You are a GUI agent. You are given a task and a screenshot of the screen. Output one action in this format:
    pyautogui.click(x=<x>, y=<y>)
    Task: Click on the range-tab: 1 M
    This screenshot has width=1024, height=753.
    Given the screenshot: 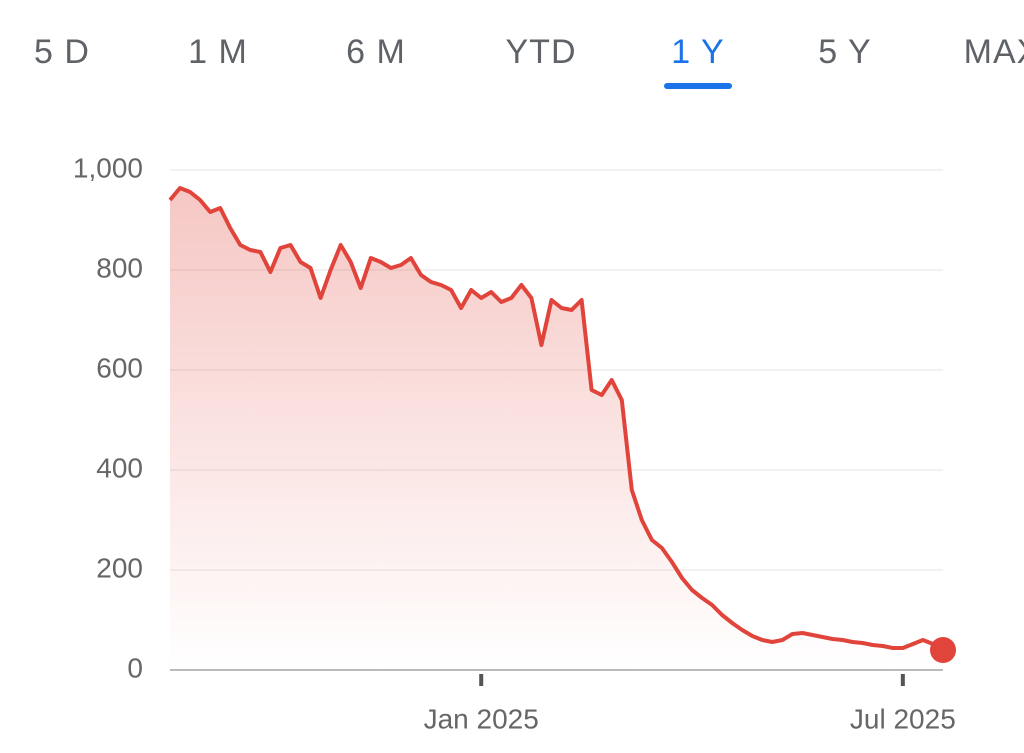 What is the action you would take?
    pyautogui.click(x=218, y=52)
    